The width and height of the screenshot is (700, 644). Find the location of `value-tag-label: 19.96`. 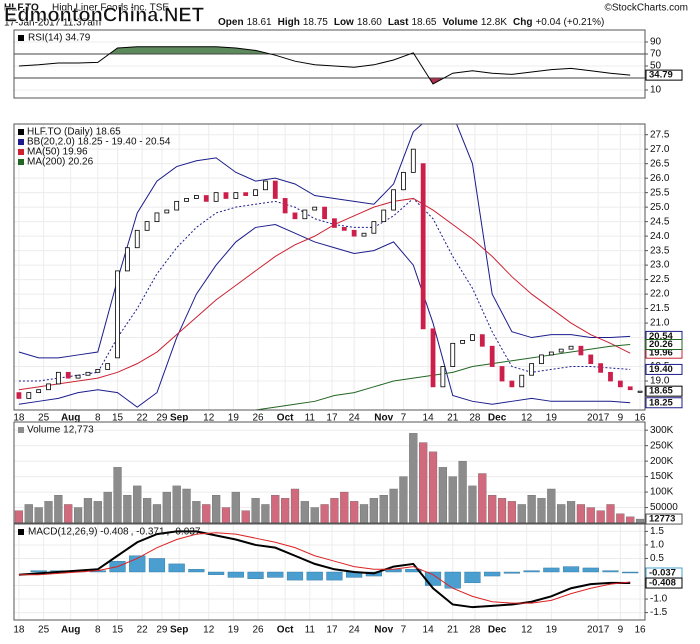

value-tag-label: 19.96 is located at coordinates (661, 353).